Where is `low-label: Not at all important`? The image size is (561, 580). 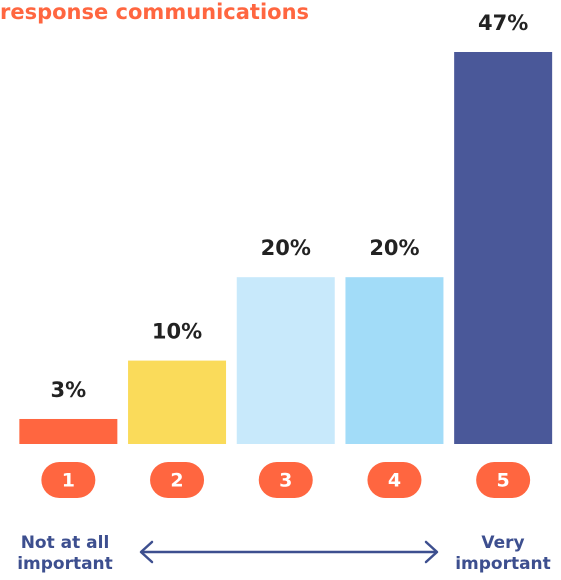 low-label: Not at all important is located at coordinates (65, 553).